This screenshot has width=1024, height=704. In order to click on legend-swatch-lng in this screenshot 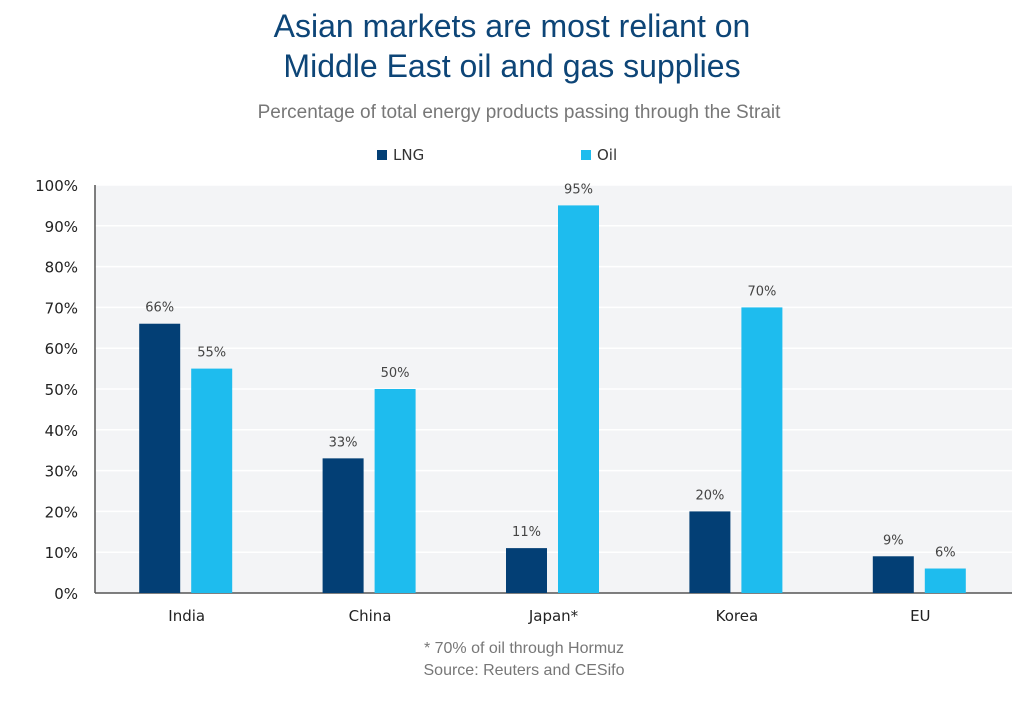, I will do `click(382, 155)`.